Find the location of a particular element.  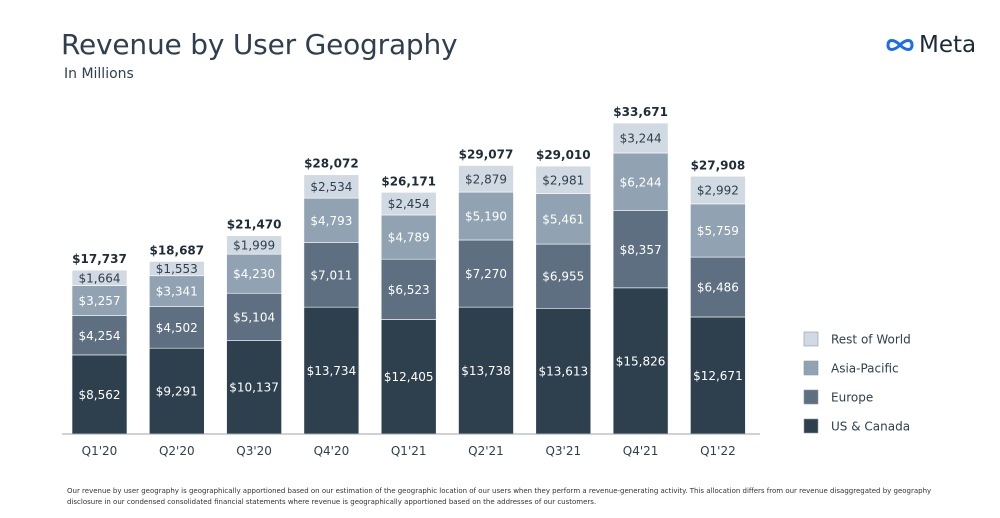

bar-value-label: $5,104 is located at coordinates (254, 317).